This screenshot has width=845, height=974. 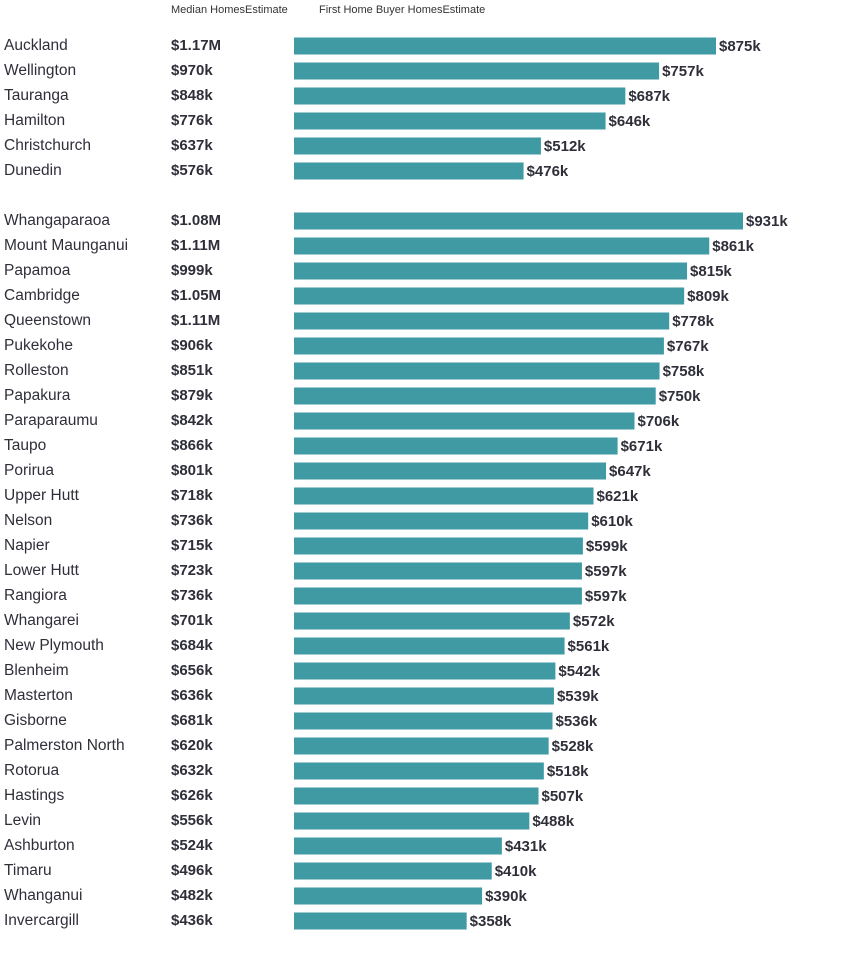 What do you see at coordinates (479, 346) in the screenshot?
I see `bar-pukekohe` at bounding box center [479, 346].